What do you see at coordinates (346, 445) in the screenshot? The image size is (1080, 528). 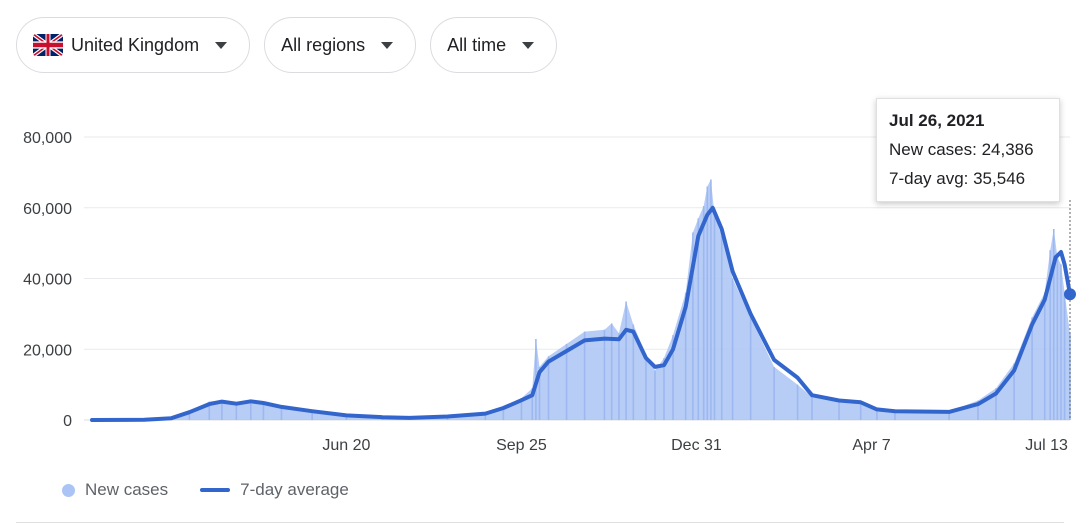 I see `x-tick-label: Jun 20` at bounding box center [346, 445].